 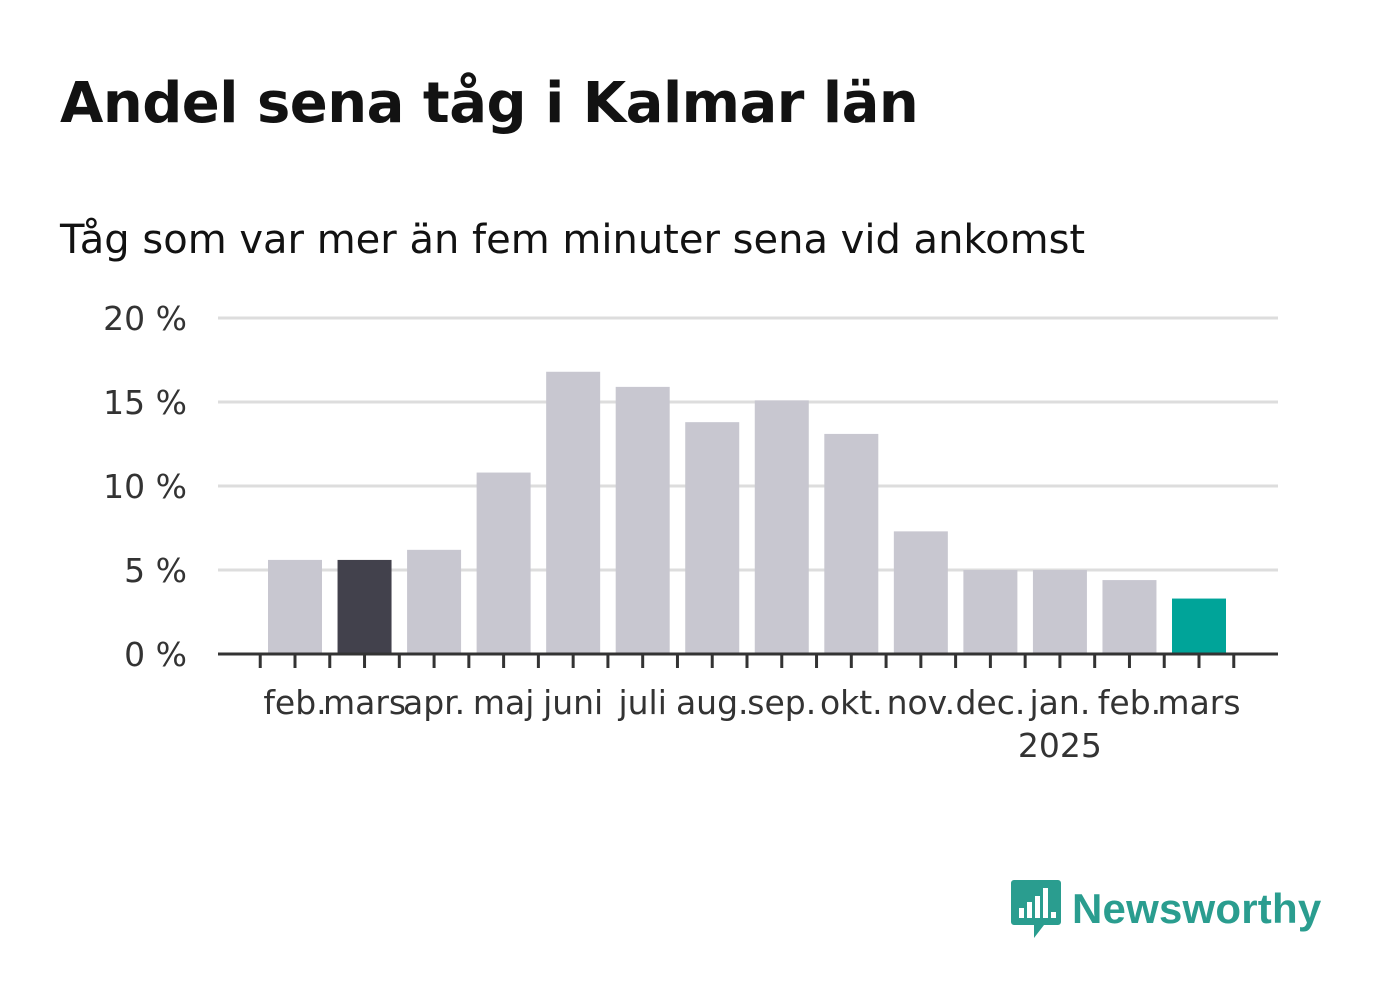 I want to click on y-tick-label: 15 %, so click(x=145, y=402).